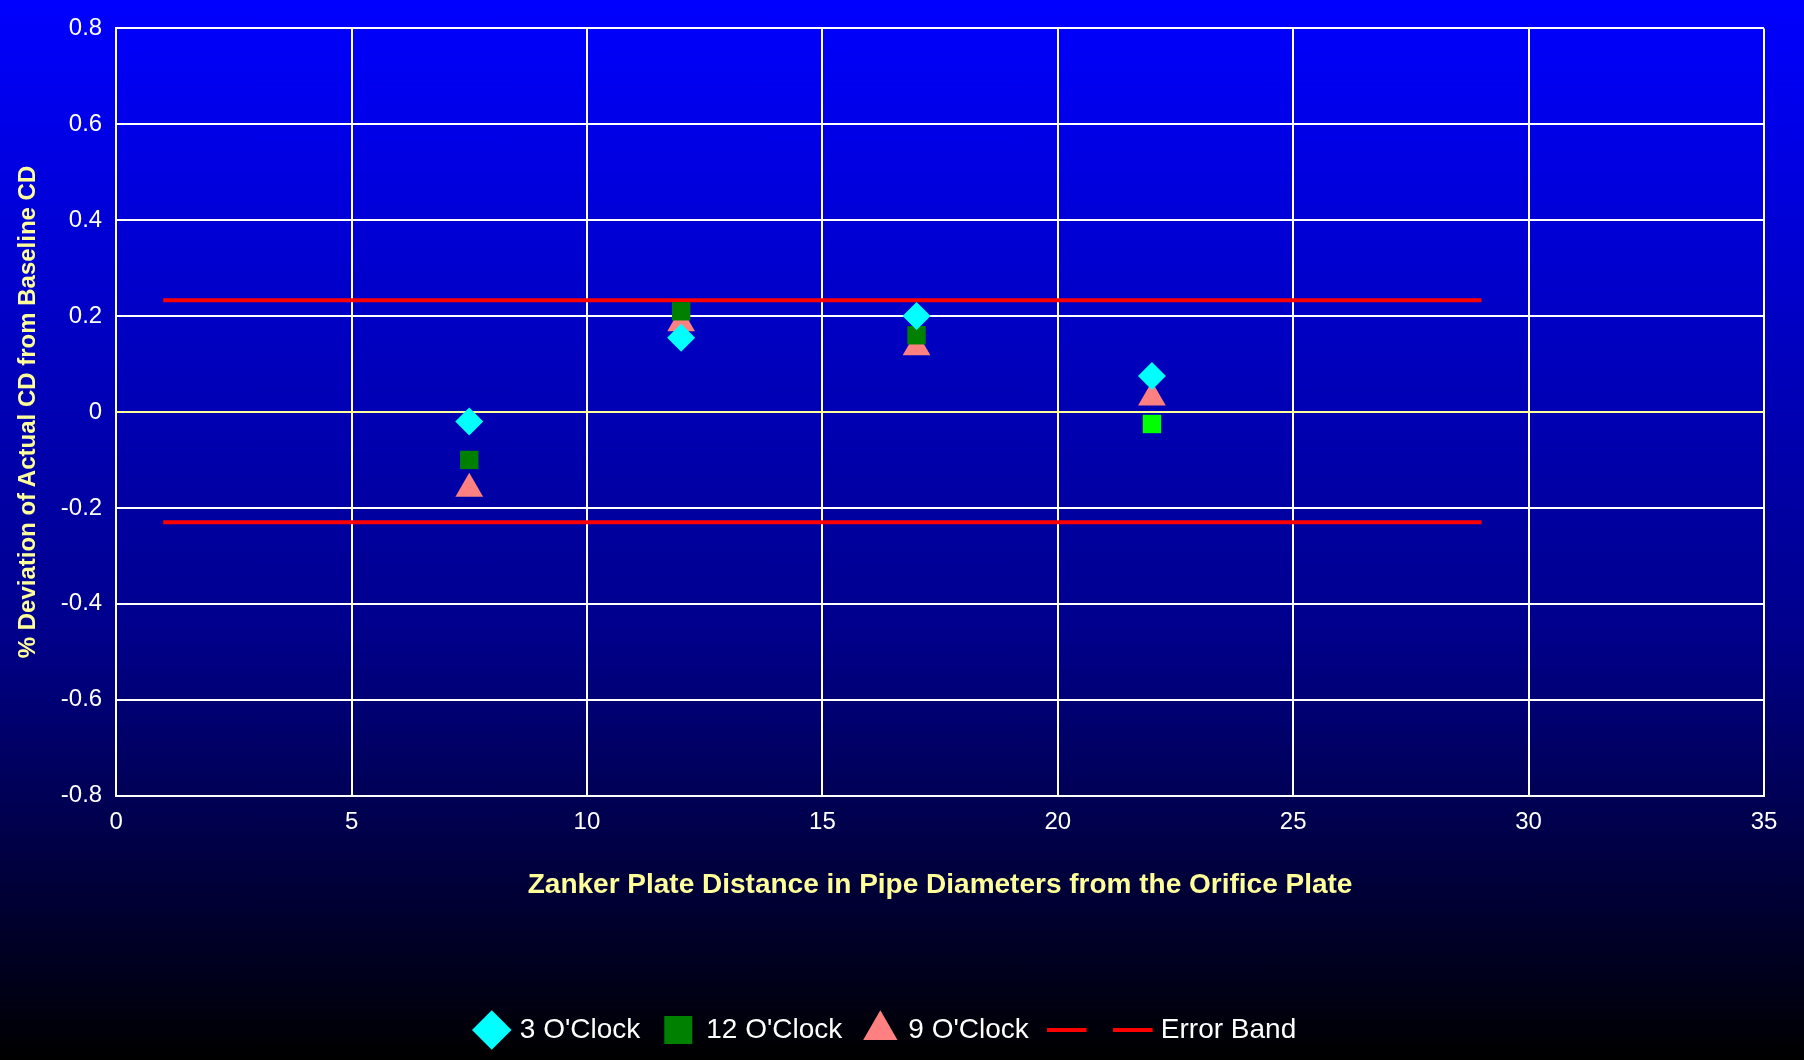 This screenshot has width=1804, height=1060. Describe the element at coordinates (85, 27) in the screenshot. I see `y-tick-label: 0.8` at that location.